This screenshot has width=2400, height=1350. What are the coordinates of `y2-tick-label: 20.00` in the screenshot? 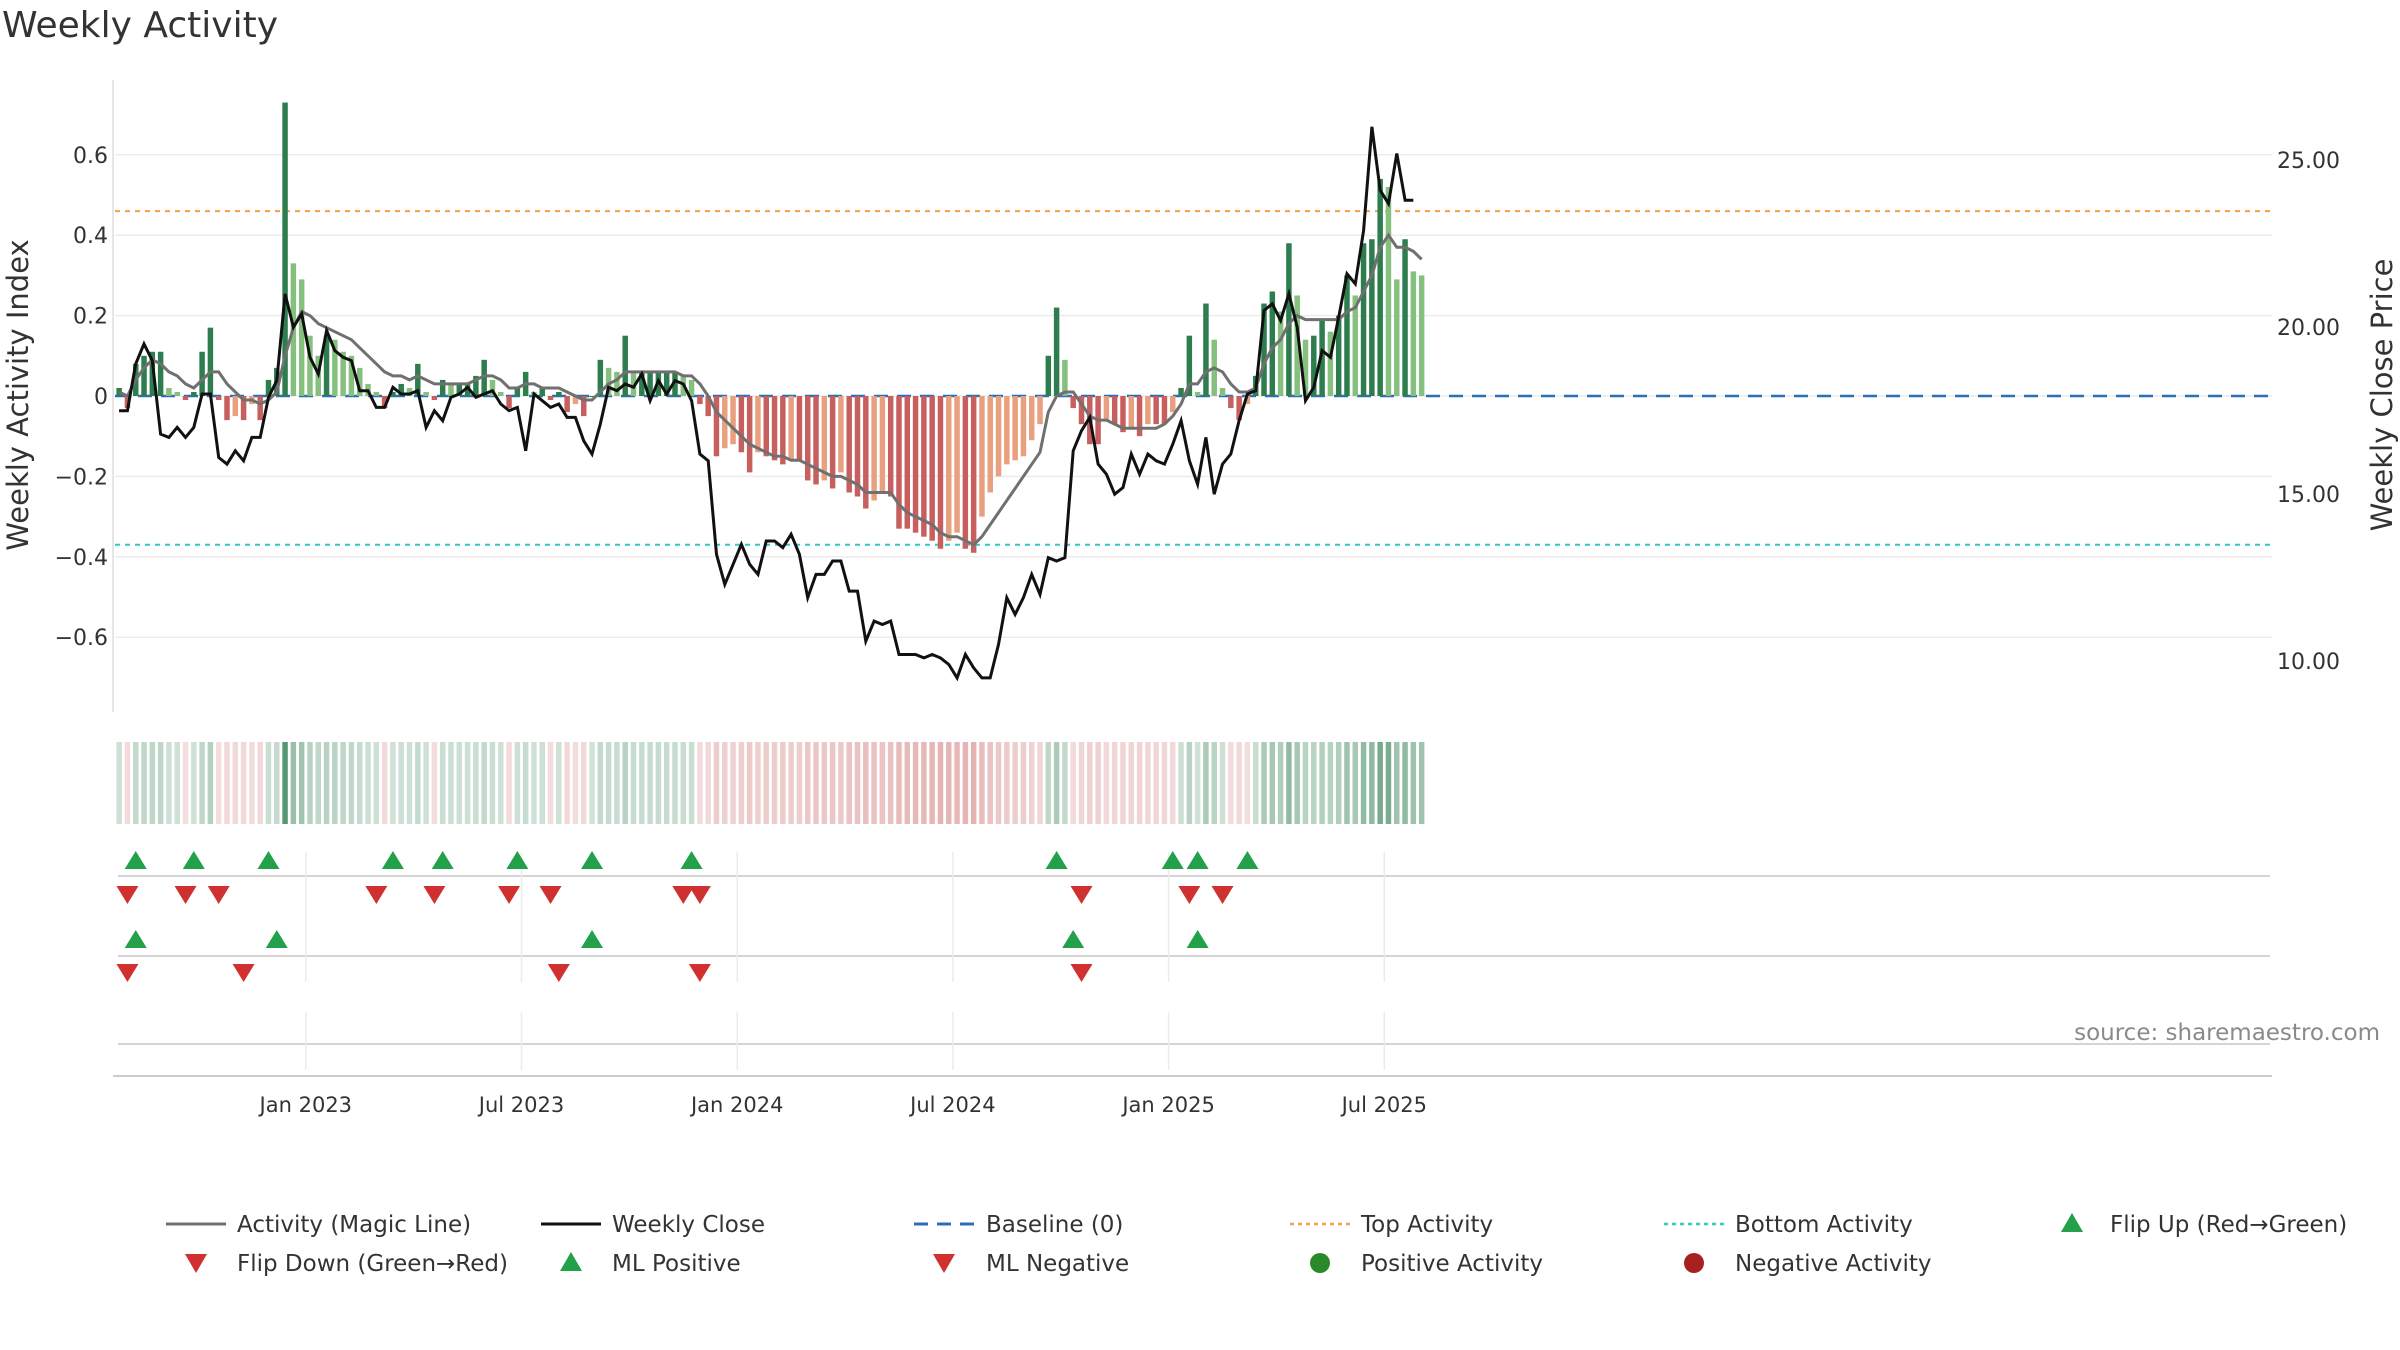 It's located at (2308, 328).